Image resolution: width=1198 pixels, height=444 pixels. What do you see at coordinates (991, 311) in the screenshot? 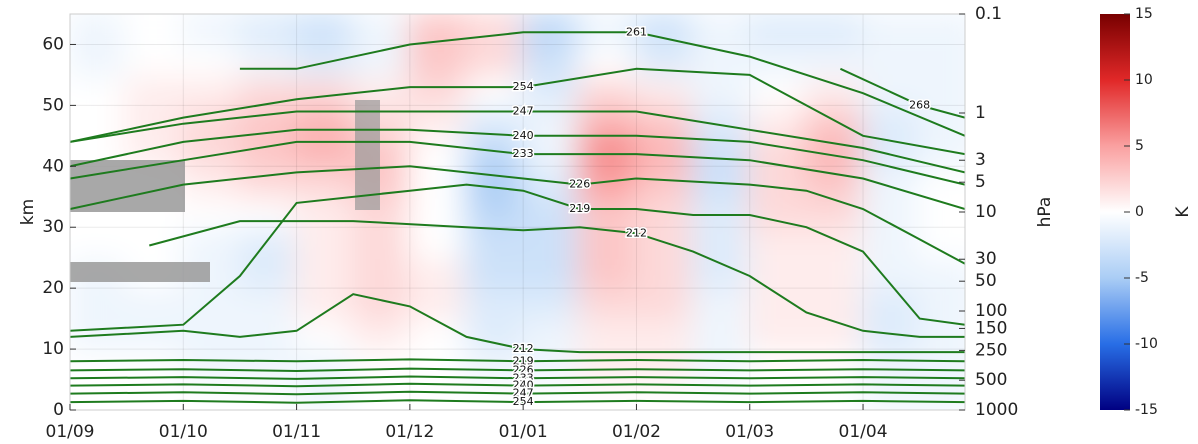
I see `y2-tick-label: 100` at bounding box center [991, 311].